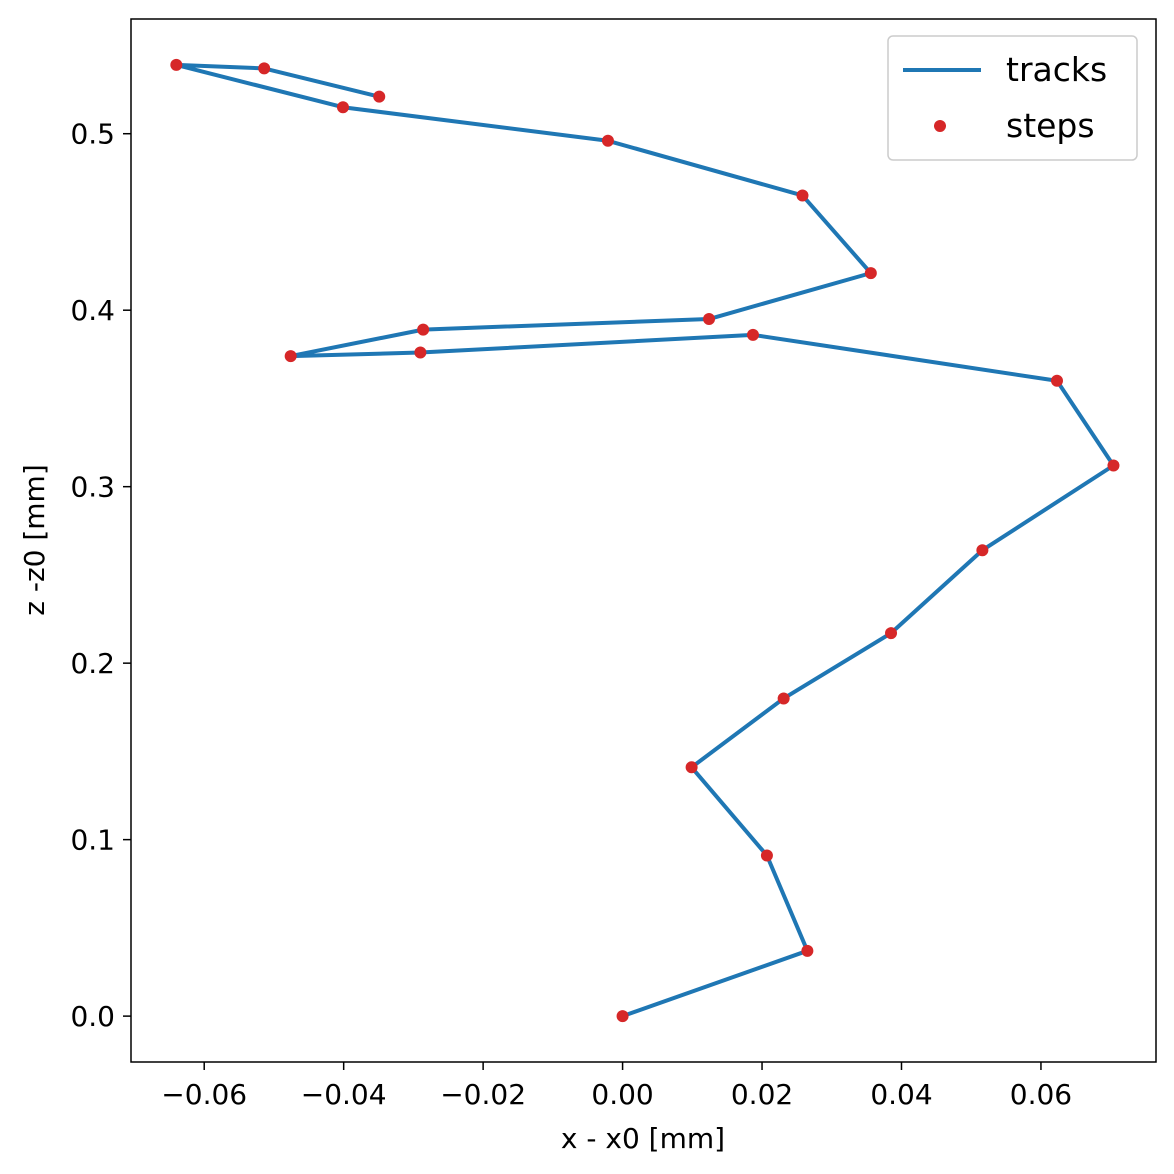 Image resolution: width=1174 pixels, height=1174 pixels. I want to click on y-tick-label: 0.2, so click(92, 663).